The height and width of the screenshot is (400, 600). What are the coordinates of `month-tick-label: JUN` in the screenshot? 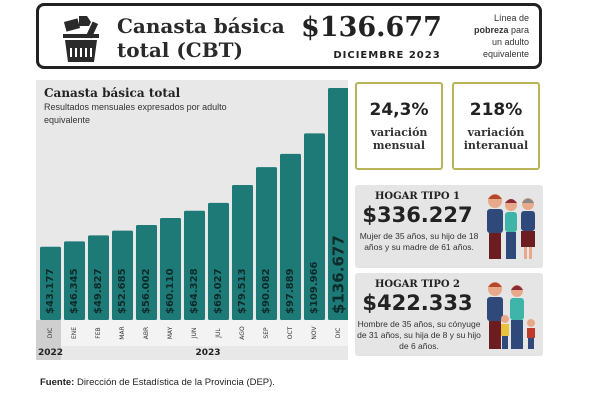 It's located at (194, 334).